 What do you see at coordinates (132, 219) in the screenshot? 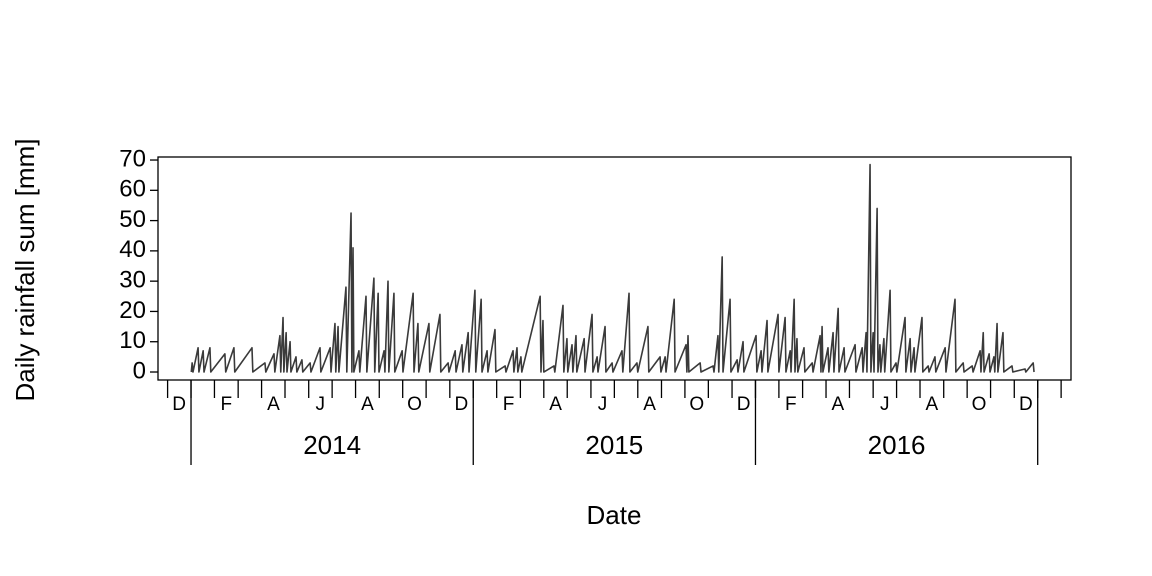
I see `y-tick-label: 50` at bounding box center [132, 219].